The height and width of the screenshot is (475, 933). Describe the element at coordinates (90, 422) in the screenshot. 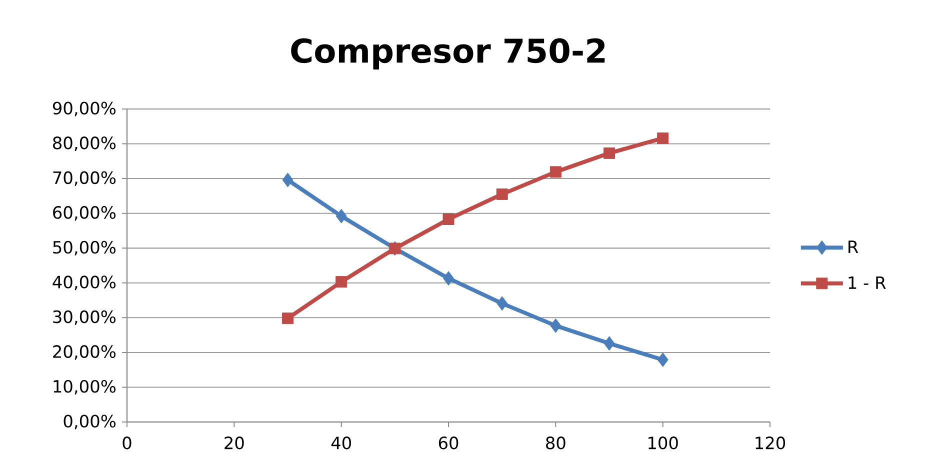

I see `y-tick-label: 0,00%` at that location.